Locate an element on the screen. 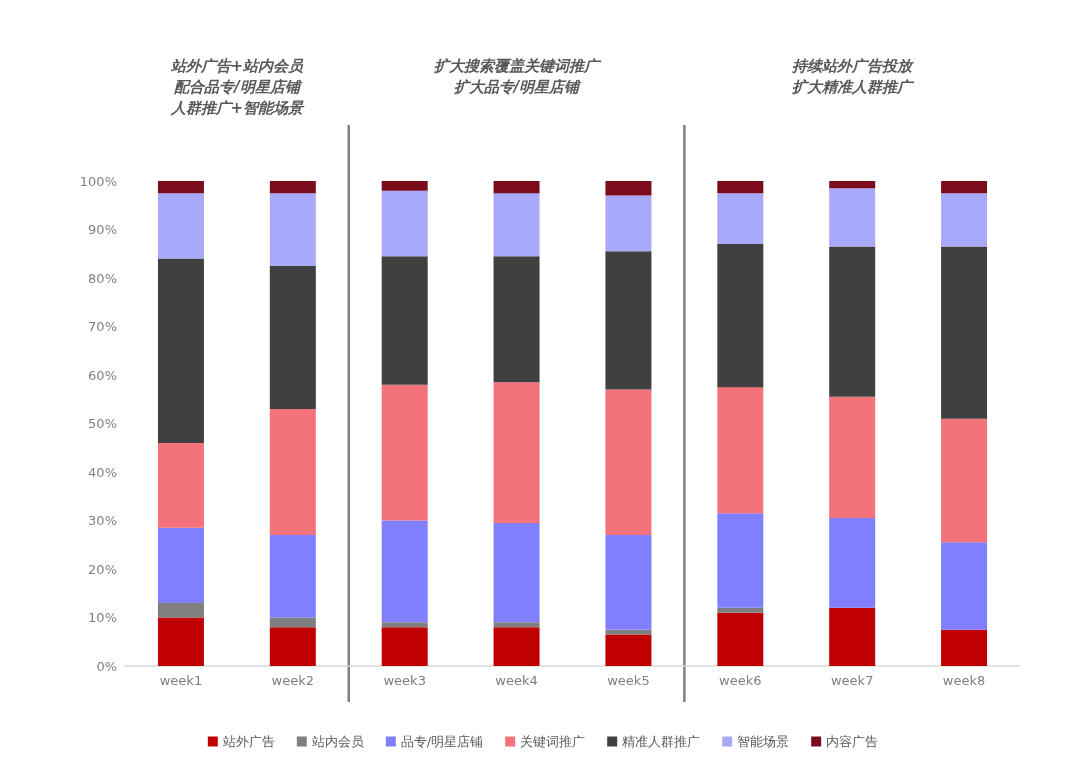  legend-label: 内容广告 is located at coordinates (852, 741).